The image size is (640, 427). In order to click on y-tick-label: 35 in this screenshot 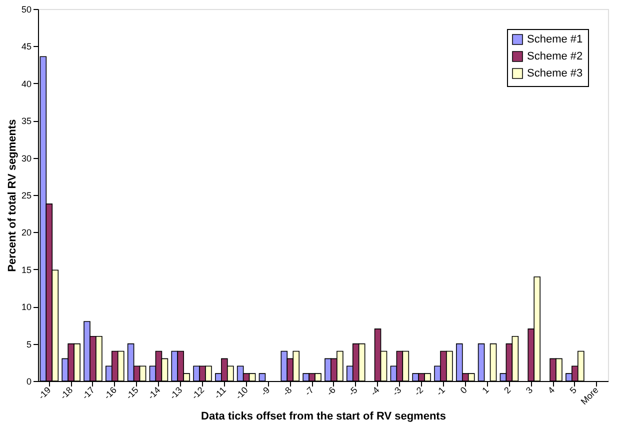, I will do `click(26, 121)`.